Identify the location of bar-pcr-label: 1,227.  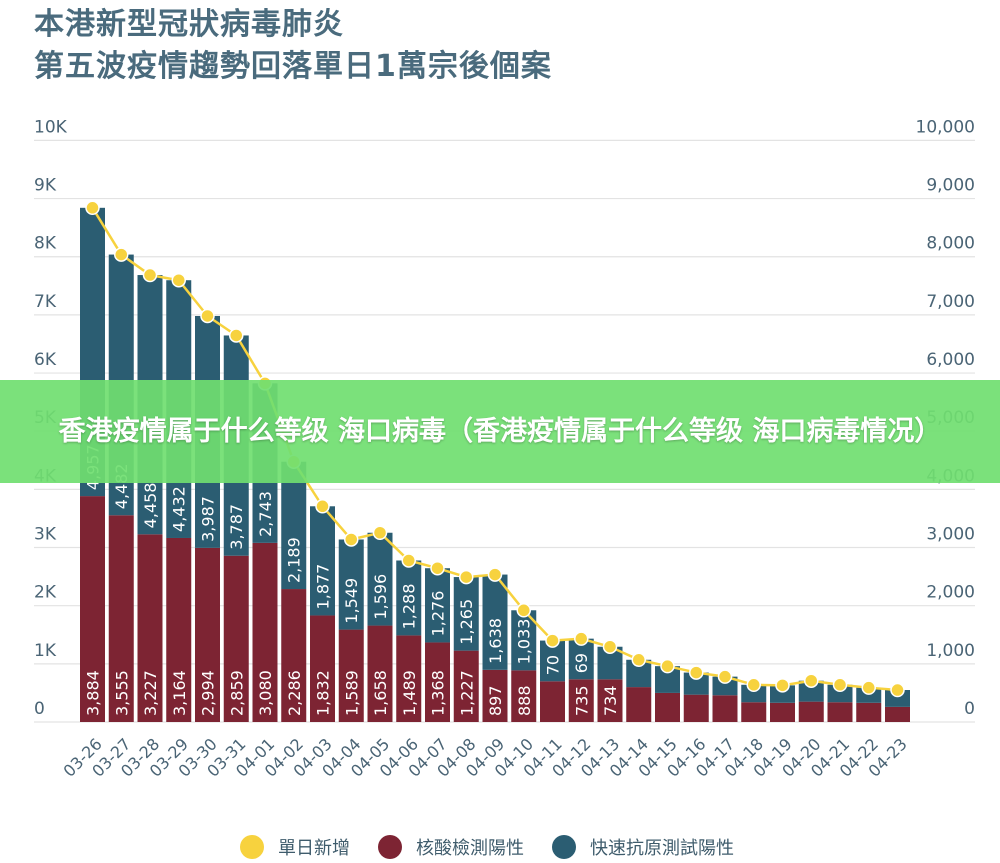
(466, 693).